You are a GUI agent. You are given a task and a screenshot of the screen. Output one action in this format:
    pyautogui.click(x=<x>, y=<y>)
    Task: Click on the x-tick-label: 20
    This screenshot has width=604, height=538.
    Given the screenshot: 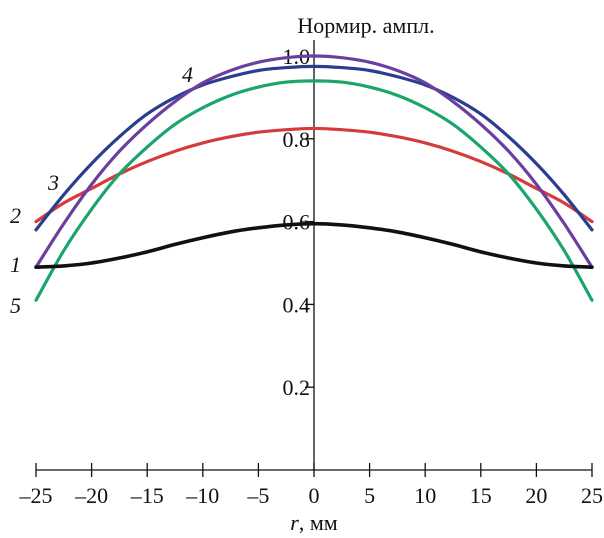 What is the action you would take?
    pyautogui.click(x=536, y=495)
    